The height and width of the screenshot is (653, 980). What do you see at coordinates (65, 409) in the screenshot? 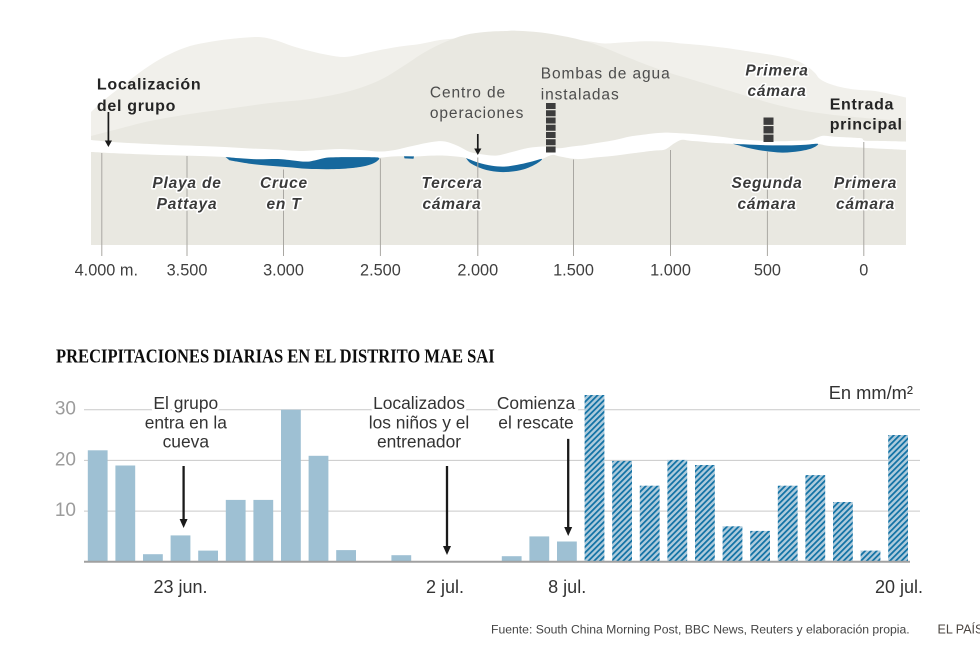
I see `svg-text: 30` at bounding box center [65, 409].